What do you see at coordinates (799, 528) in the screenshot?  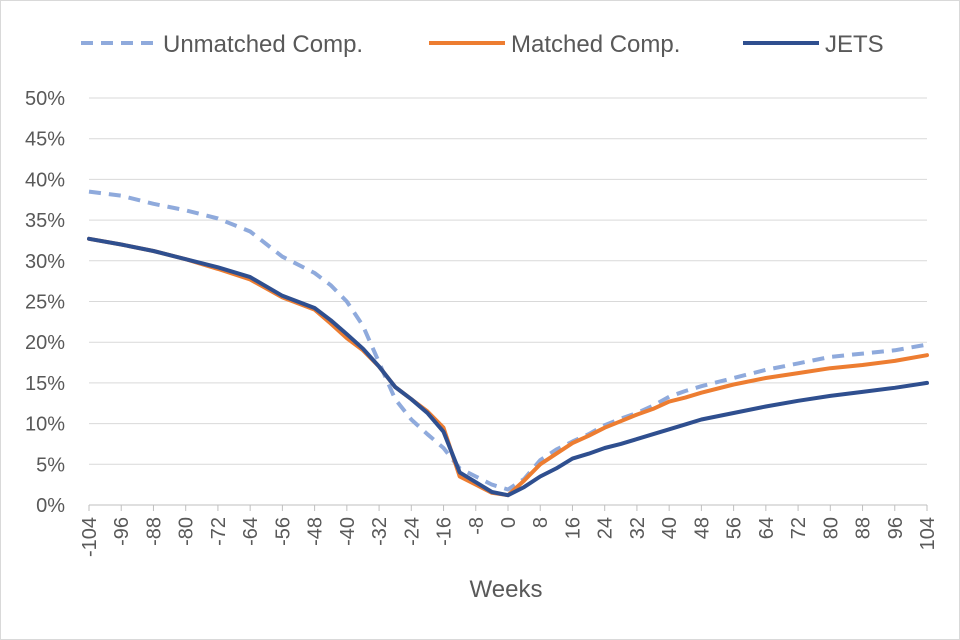 I see `x-tick-label: 72` at bounding box center [799, 528].